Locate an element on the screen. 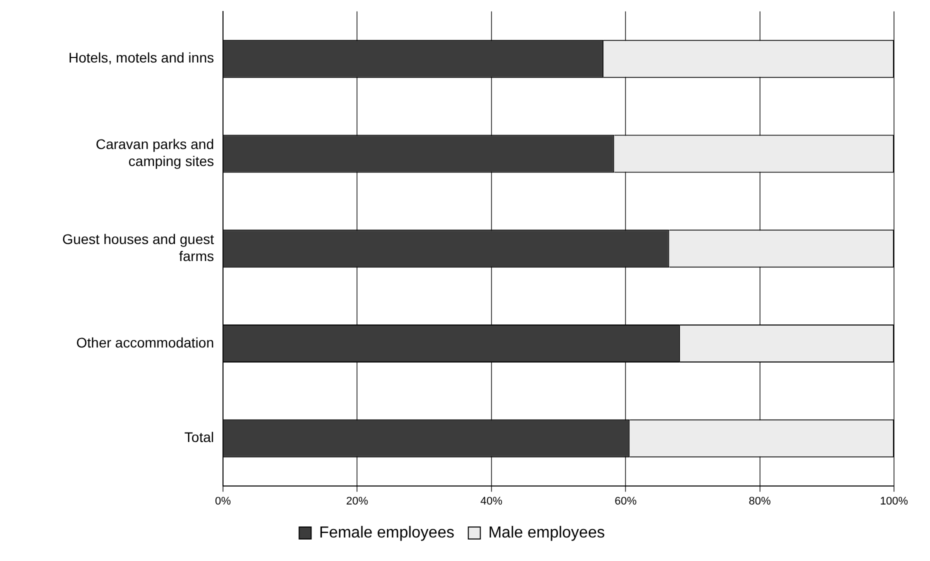 The image size is (930, 561). y-tick-label: Total is located at coordinates (199, 437).